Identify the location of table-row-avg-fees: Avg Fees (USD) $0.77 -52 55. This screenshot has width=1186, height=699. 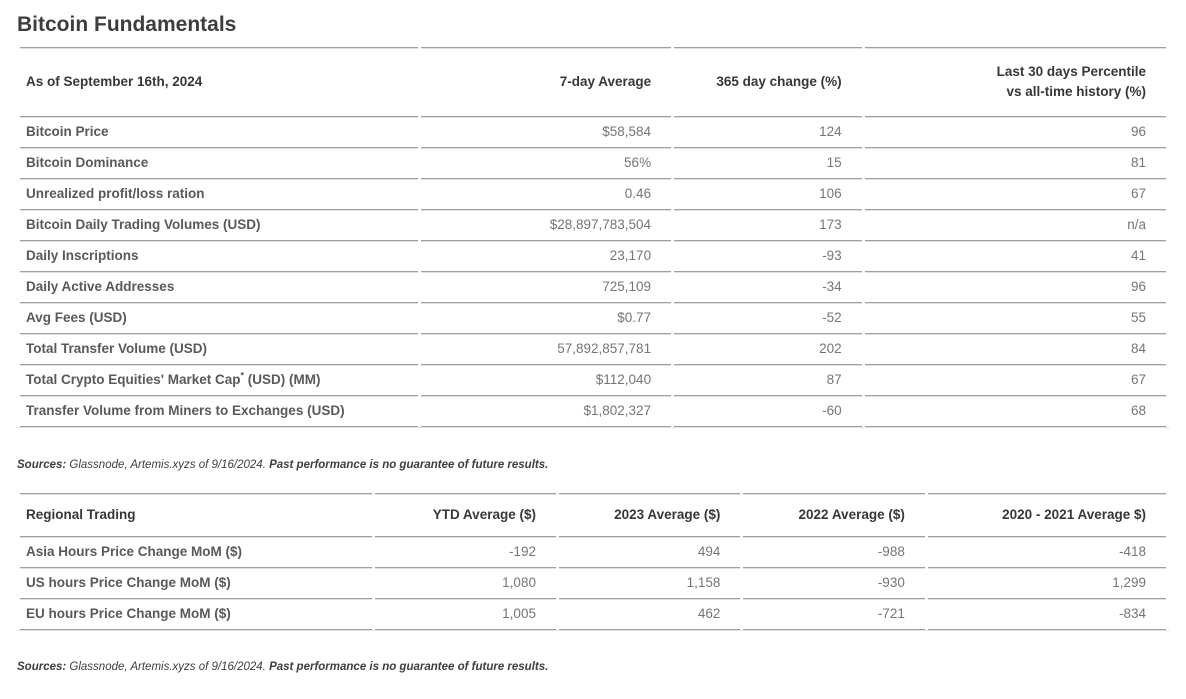
(593, 317).